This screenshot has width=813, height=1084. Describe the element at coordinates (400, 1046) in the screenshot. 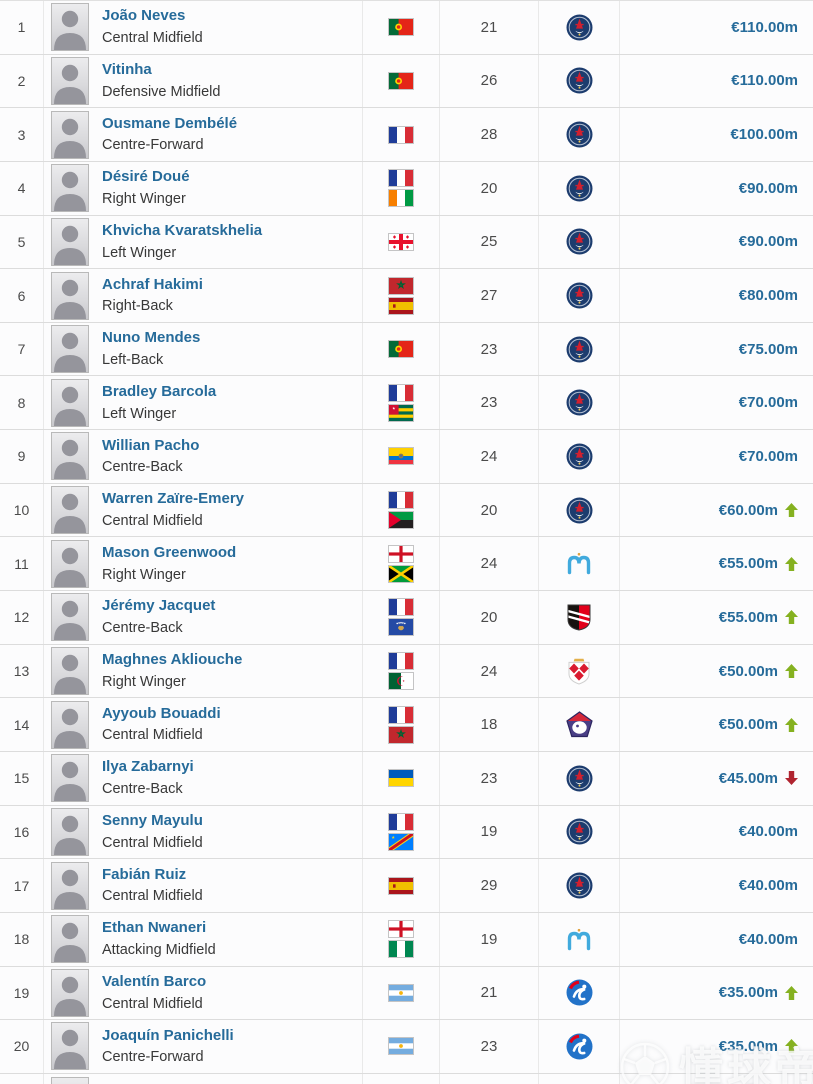

I see `nationality-cell` at that location.